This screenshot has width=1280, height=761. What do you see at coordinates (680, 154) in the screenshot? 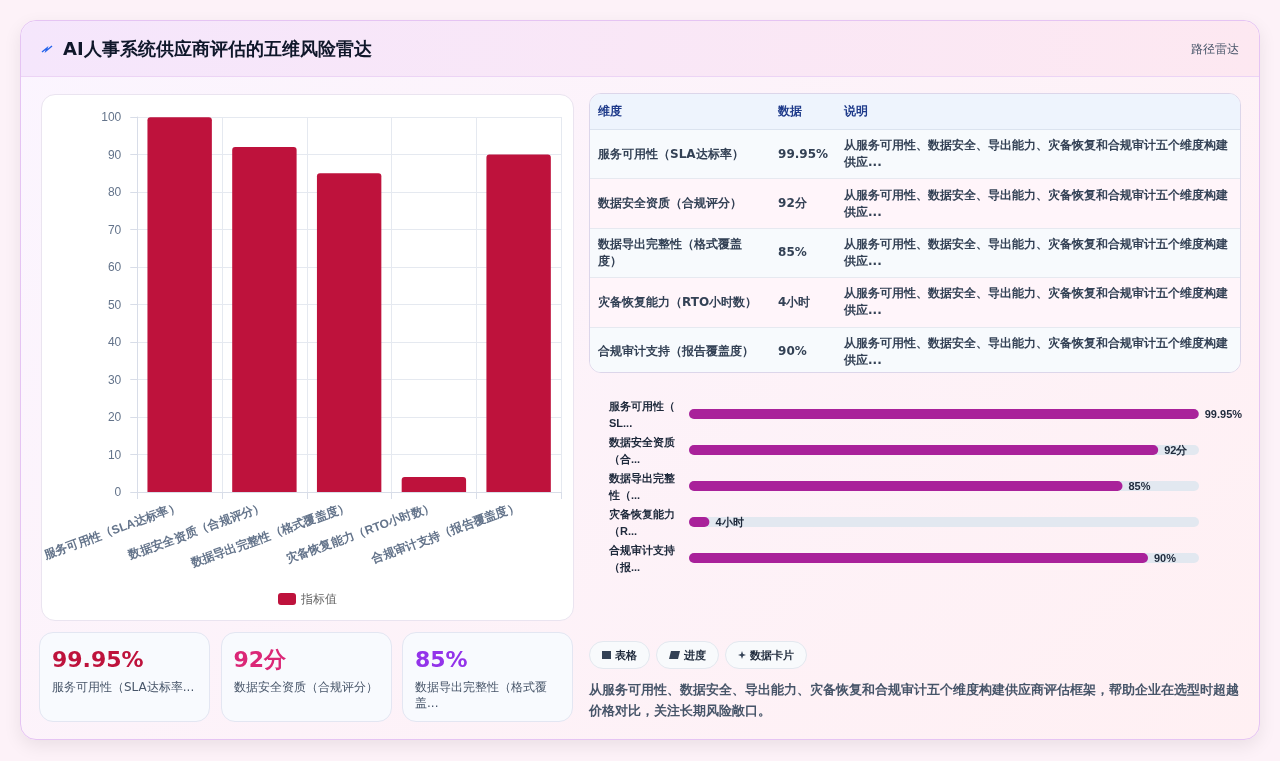
I see `text: 服务可用性（SLA达标率）` at bounding box center [680, 154].